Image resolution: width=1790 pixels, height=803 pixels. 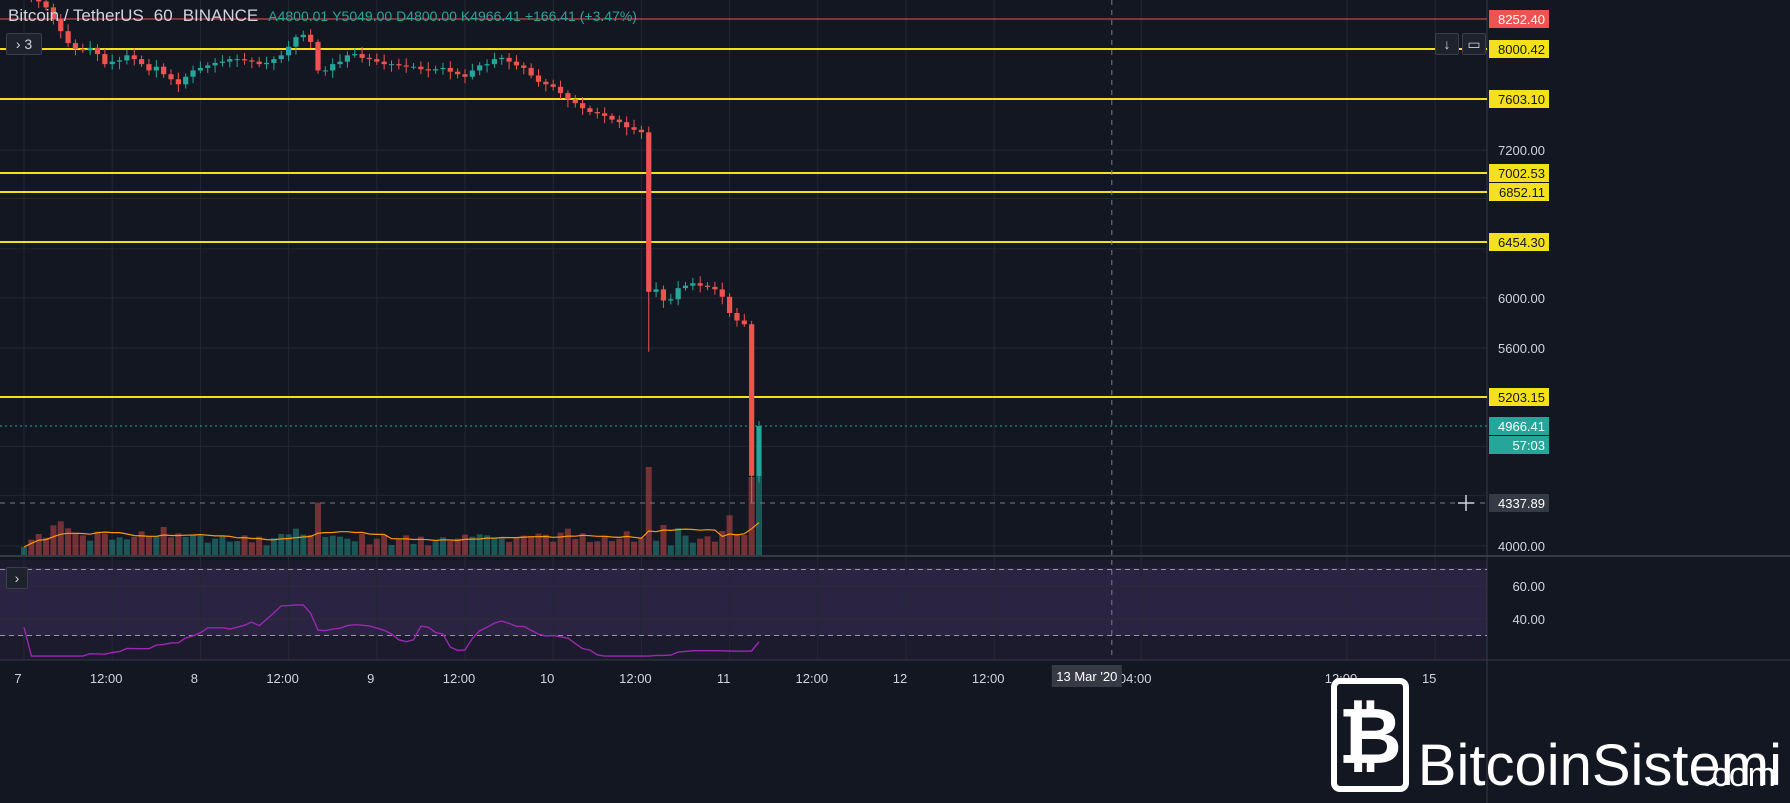 What do you see at coordinates (1086, 676) in the screenshot?
I see `crosshair-time-label: 13 Mar '20` at bounding box center [1086, 676].